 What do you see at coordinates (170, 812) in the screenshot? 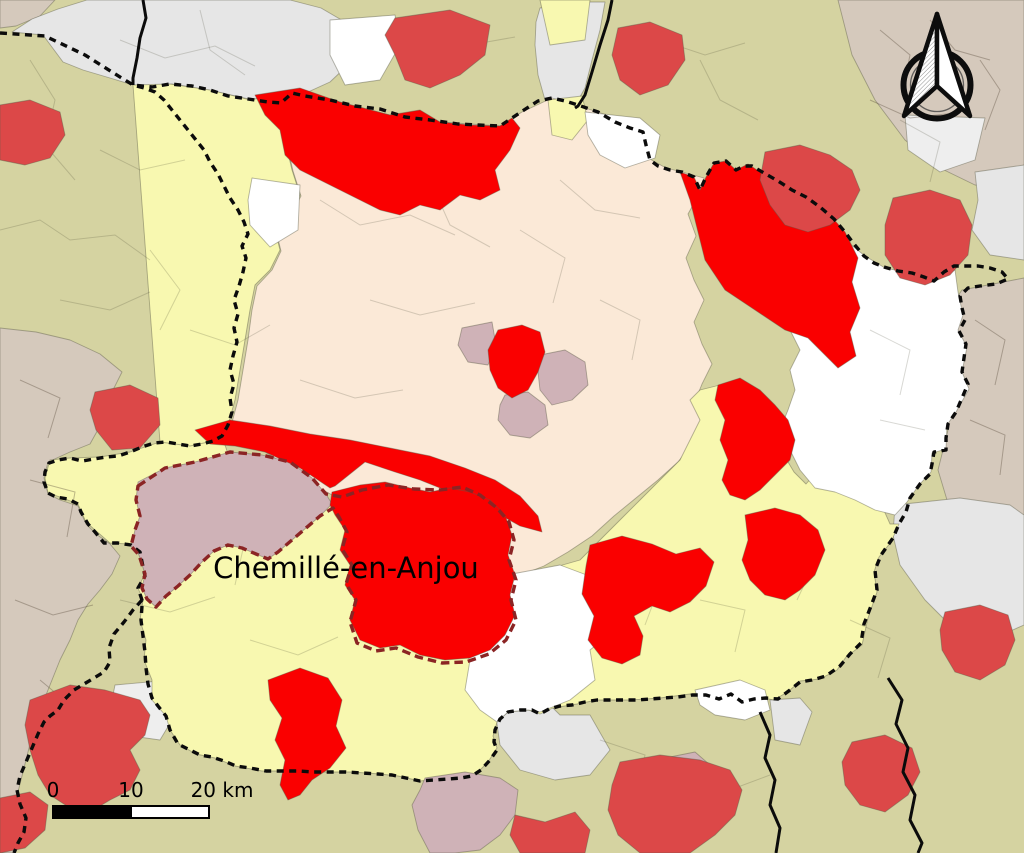
I see `scale-bar-segment-white` at bounding box center [170, 812].